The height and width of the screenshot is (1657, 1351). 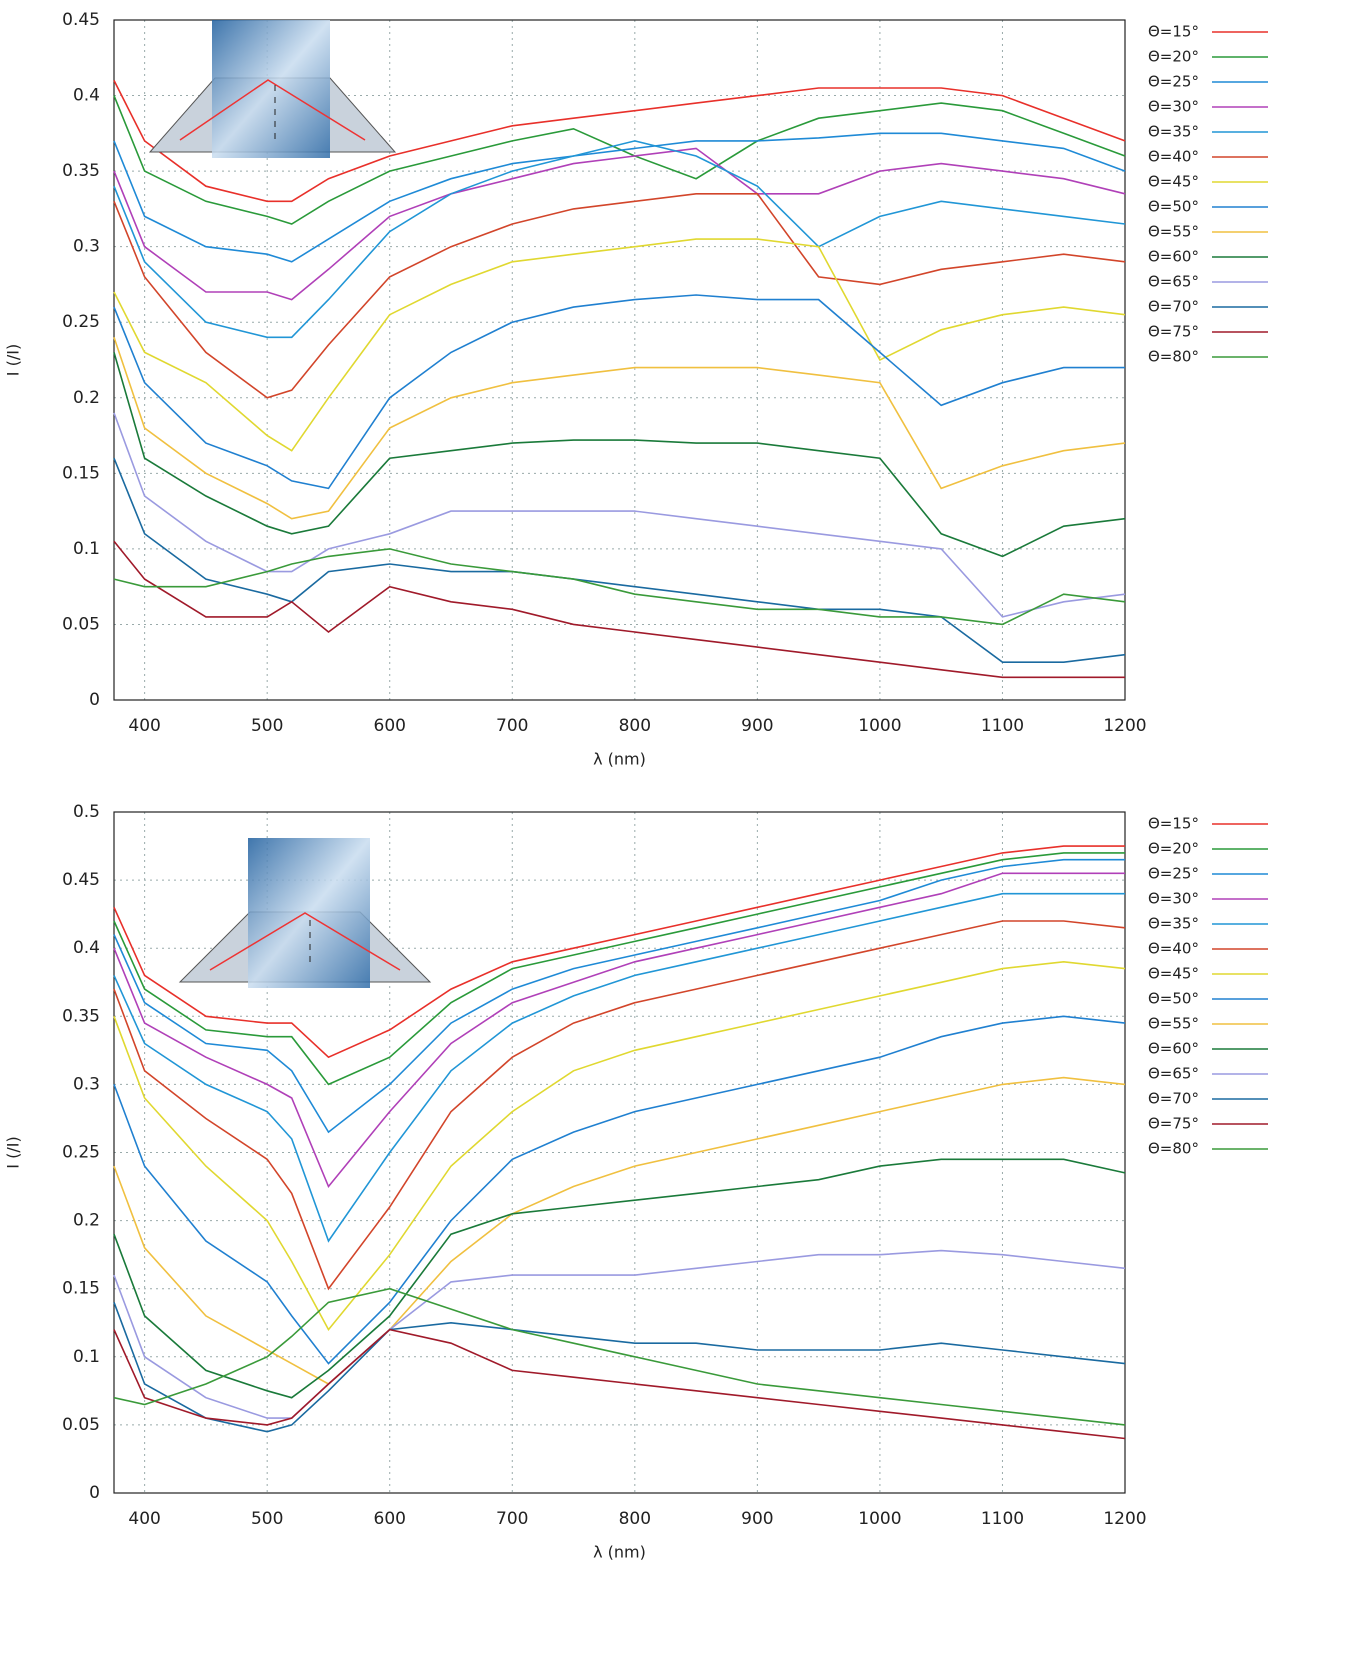 I want to click on legend-label: Θ=20°, so click(x=1173, y=57).